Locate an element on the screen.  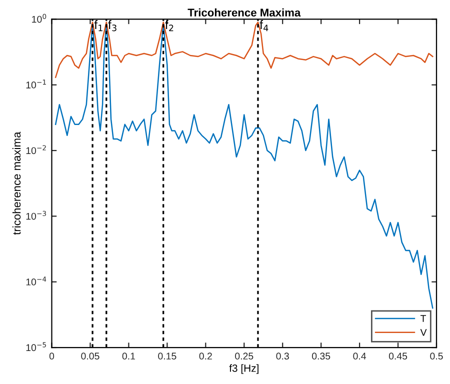
x-tick-label: 0.4 is located at coordinates (359, 356).